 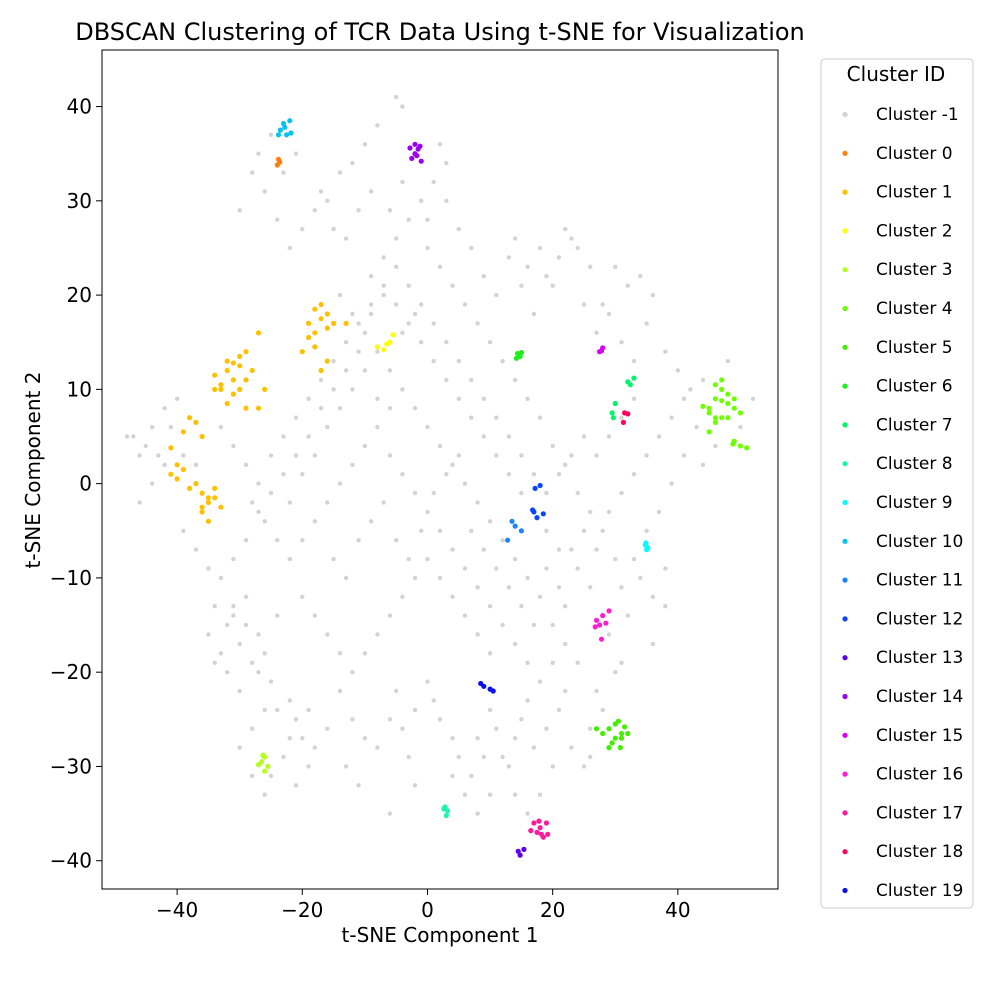 I want to click on legend-label: Cluster 4, so click(x=914, y=309).